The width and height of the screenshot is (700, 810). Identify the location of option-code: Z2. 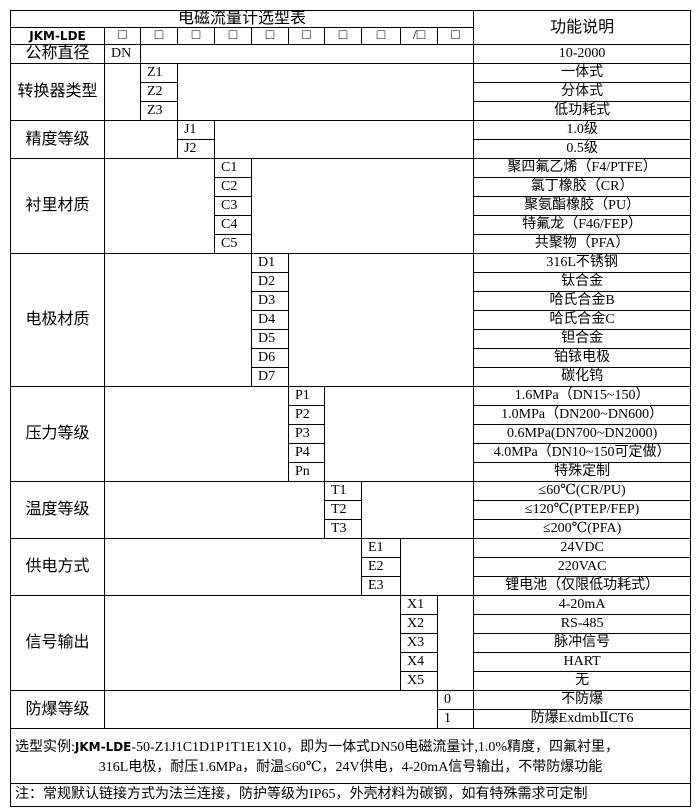
(159, 92).